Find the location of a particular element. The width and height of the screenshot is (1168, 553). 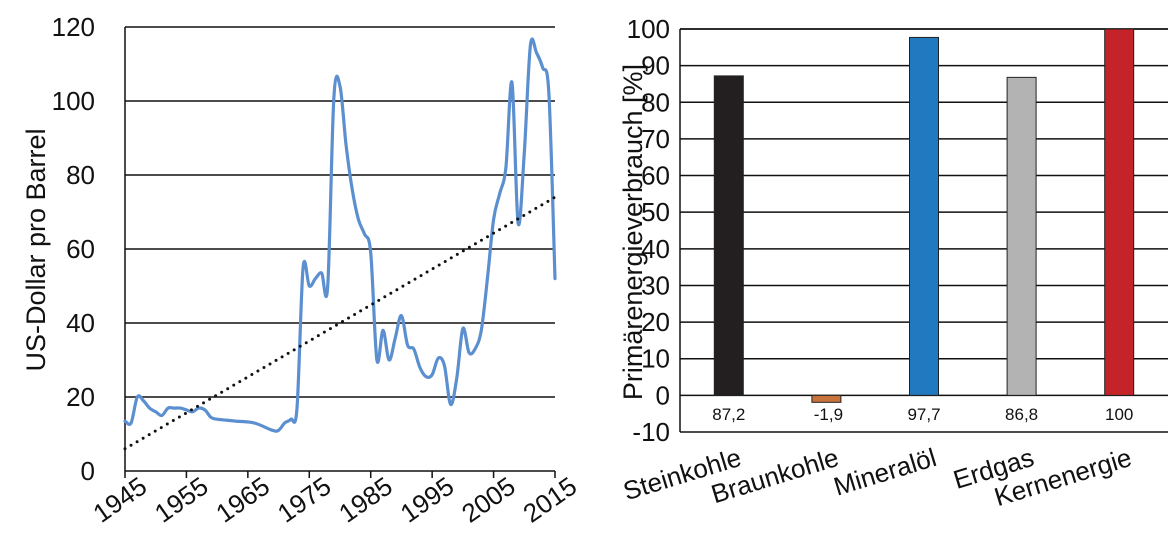

x-tick-label: 1985 is located at coordinates (365, 500).